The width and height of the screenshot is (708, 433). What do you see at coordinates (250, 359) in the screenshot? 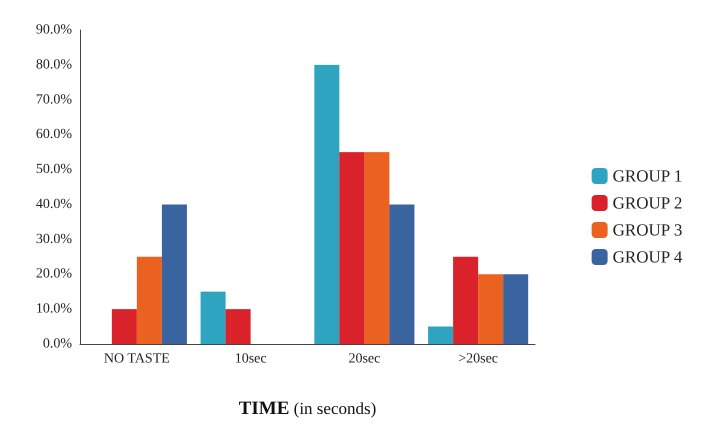
I see `x-tick-label: 10sec` at bounding box center [250, 359].